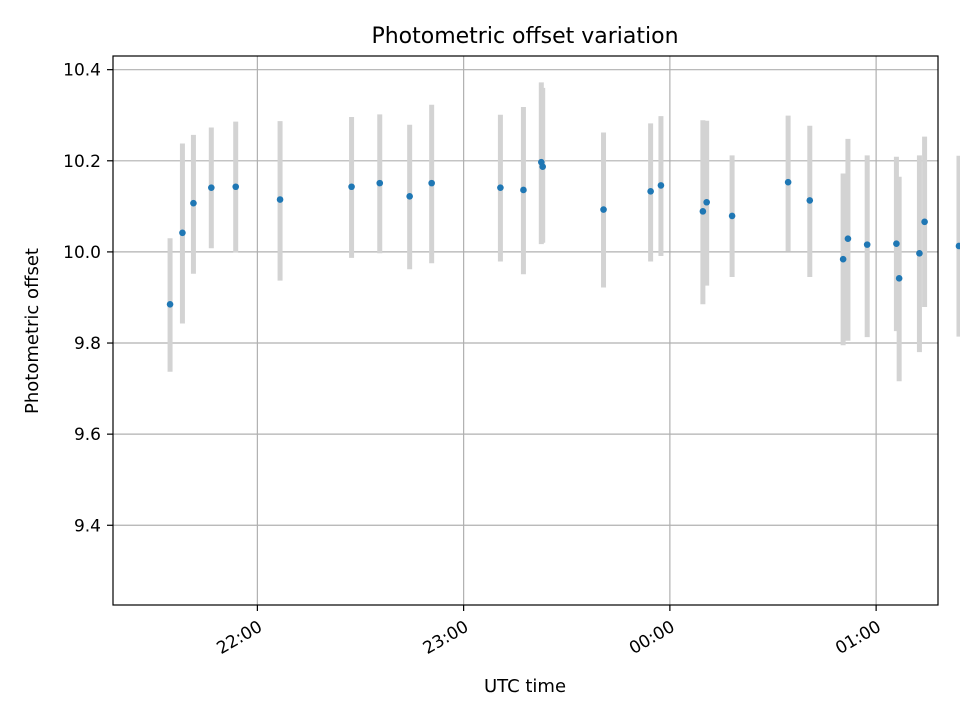 Image resolution: width=960 pixels, height=720 pixels. What do you see at coordinates (82, 162) in the screenshot?
I see `y-tick-label: 10.2` at bounding box center [82, 162].